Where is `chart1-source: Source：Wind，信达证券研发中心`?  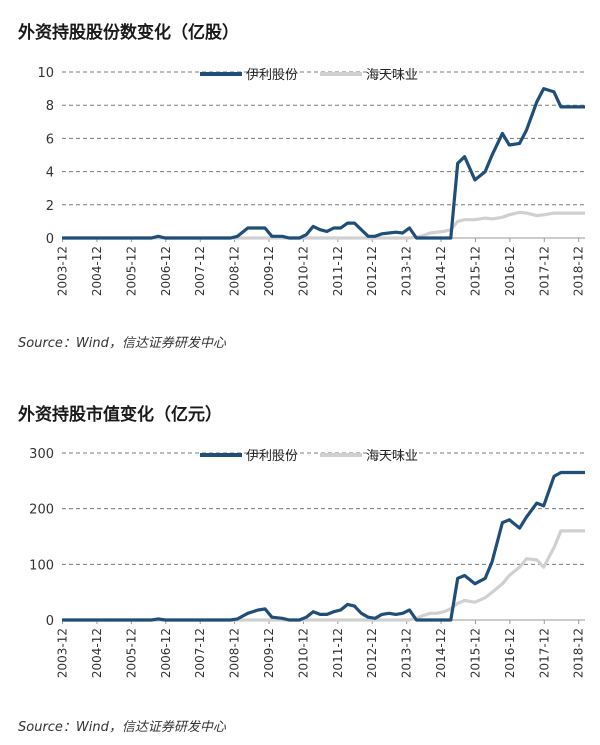
chart1-source: Source：Wind，信达证券研发中心 is located at coordinates (122, 343).